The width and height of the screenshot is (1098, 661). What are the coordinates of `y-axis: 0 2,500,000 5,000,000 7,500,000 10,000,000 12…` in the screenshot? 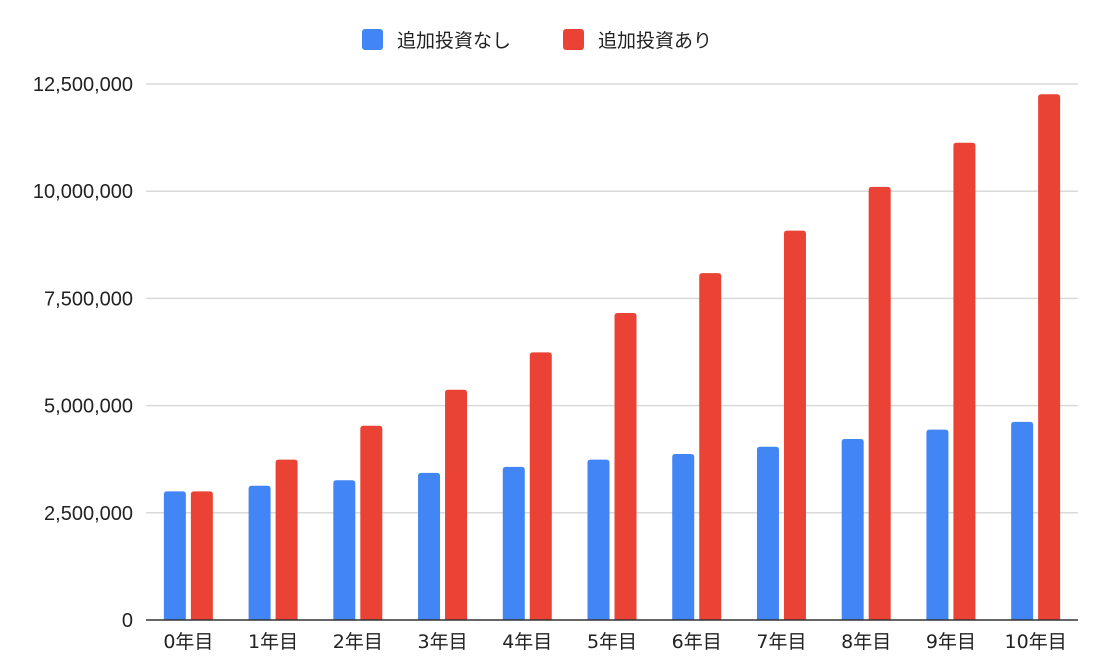 It's located at (83, 353).